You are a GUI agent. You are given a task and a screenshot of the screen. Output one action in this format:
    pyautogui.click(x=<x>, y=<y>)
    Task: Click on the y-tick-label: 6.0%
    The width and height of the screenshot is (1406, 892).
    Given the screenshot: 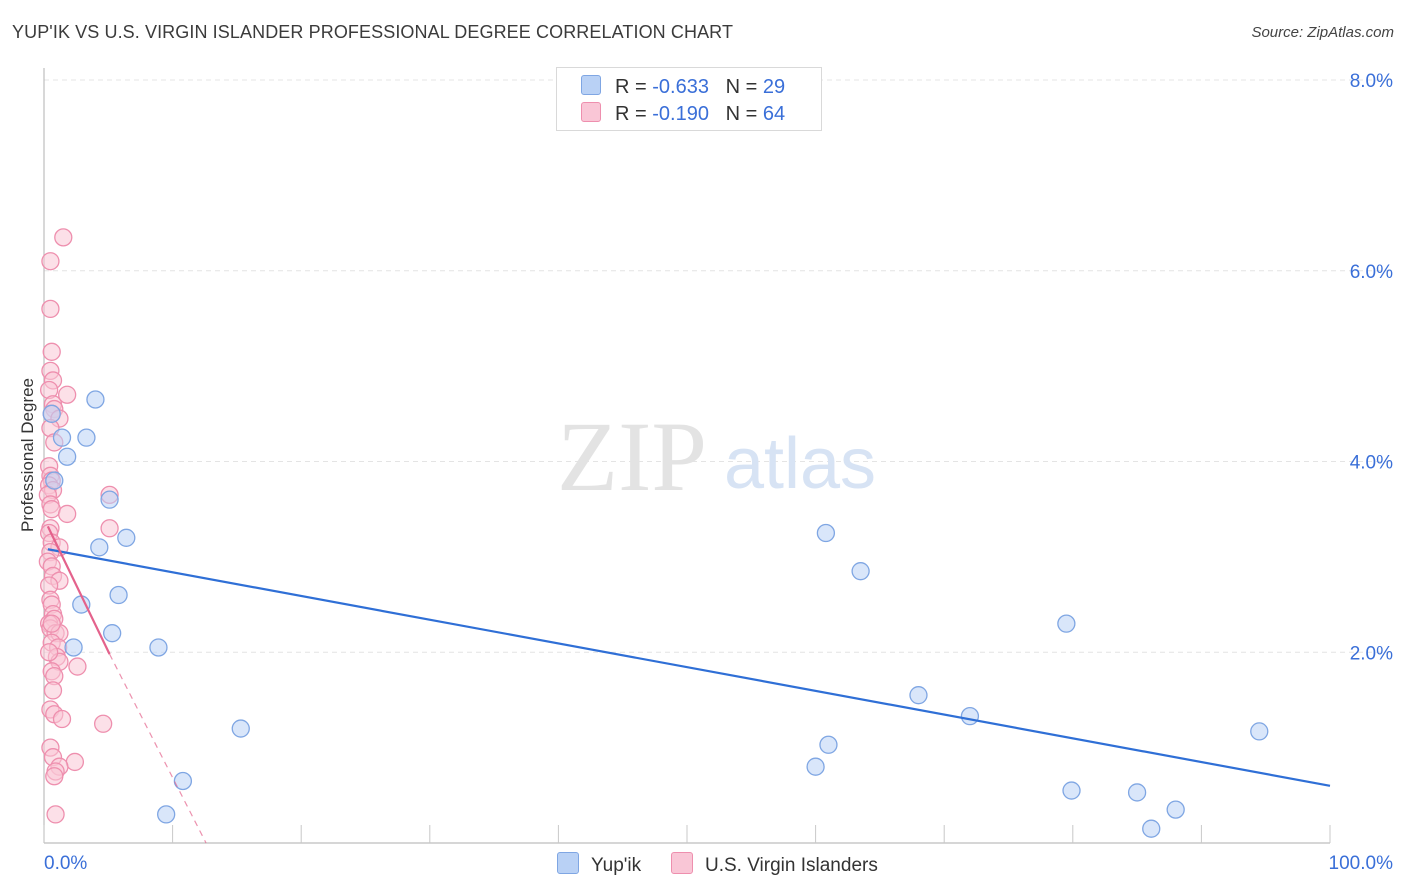 What is the action you would take?
    pyautogui.click(x=1371, y=272)
    